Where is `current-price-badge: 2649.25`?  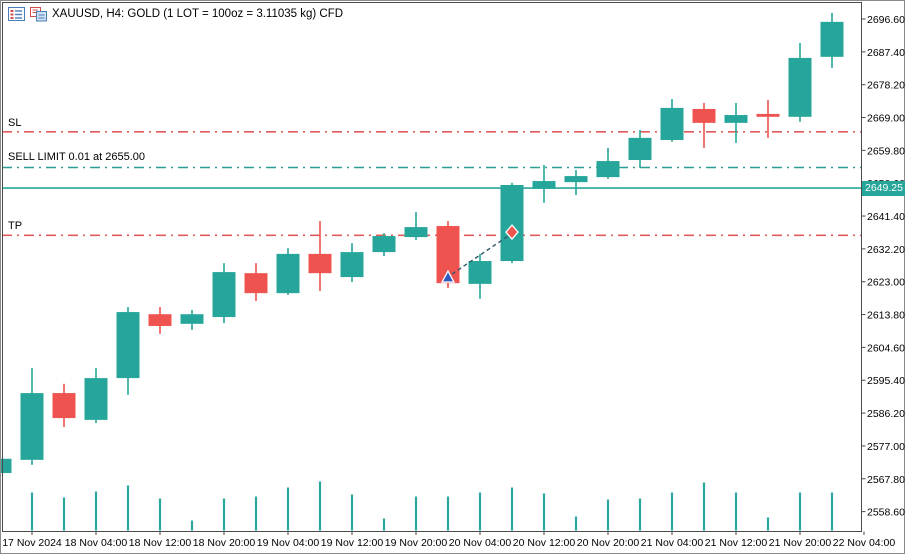
current-price-badge: 2649.25 is located at coordinates (883, 188).